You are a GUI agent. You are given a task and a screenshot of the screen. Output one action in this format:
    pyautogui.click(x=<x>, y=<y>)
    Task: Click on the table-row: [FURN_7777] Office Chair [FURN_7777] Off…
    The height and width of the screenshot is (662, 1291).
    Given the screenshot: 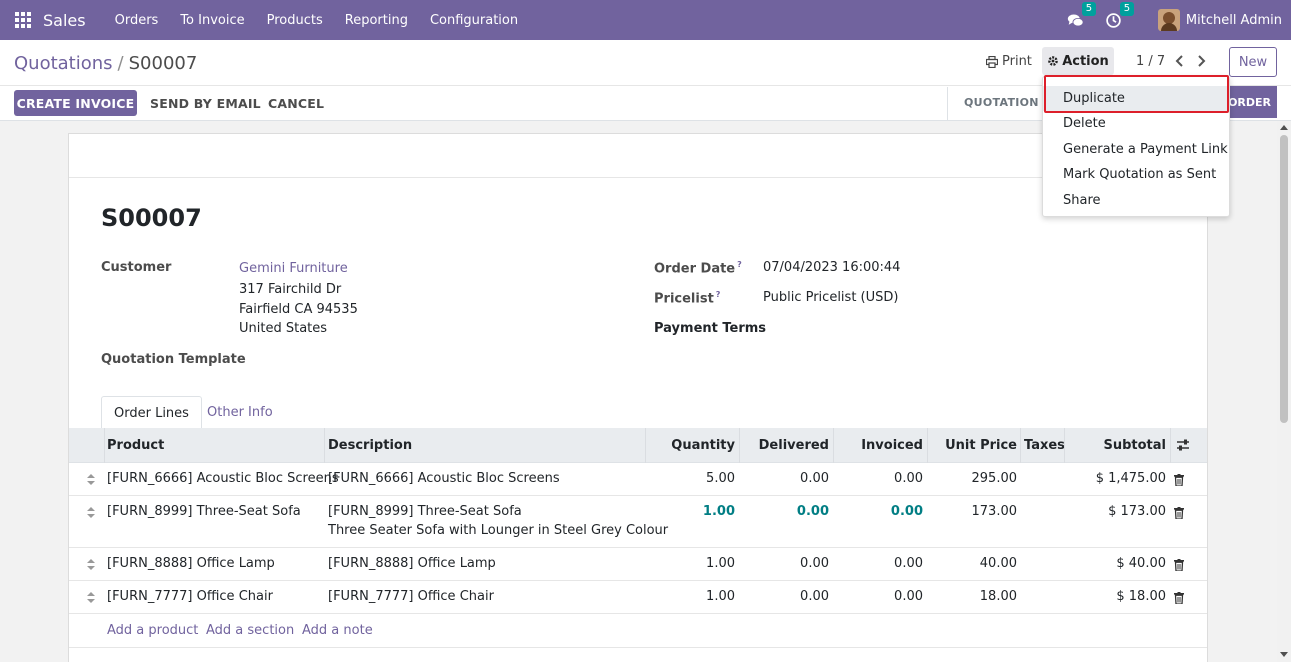 What is the action you would take?
    pyautogui.click(x=638, y=597)
    